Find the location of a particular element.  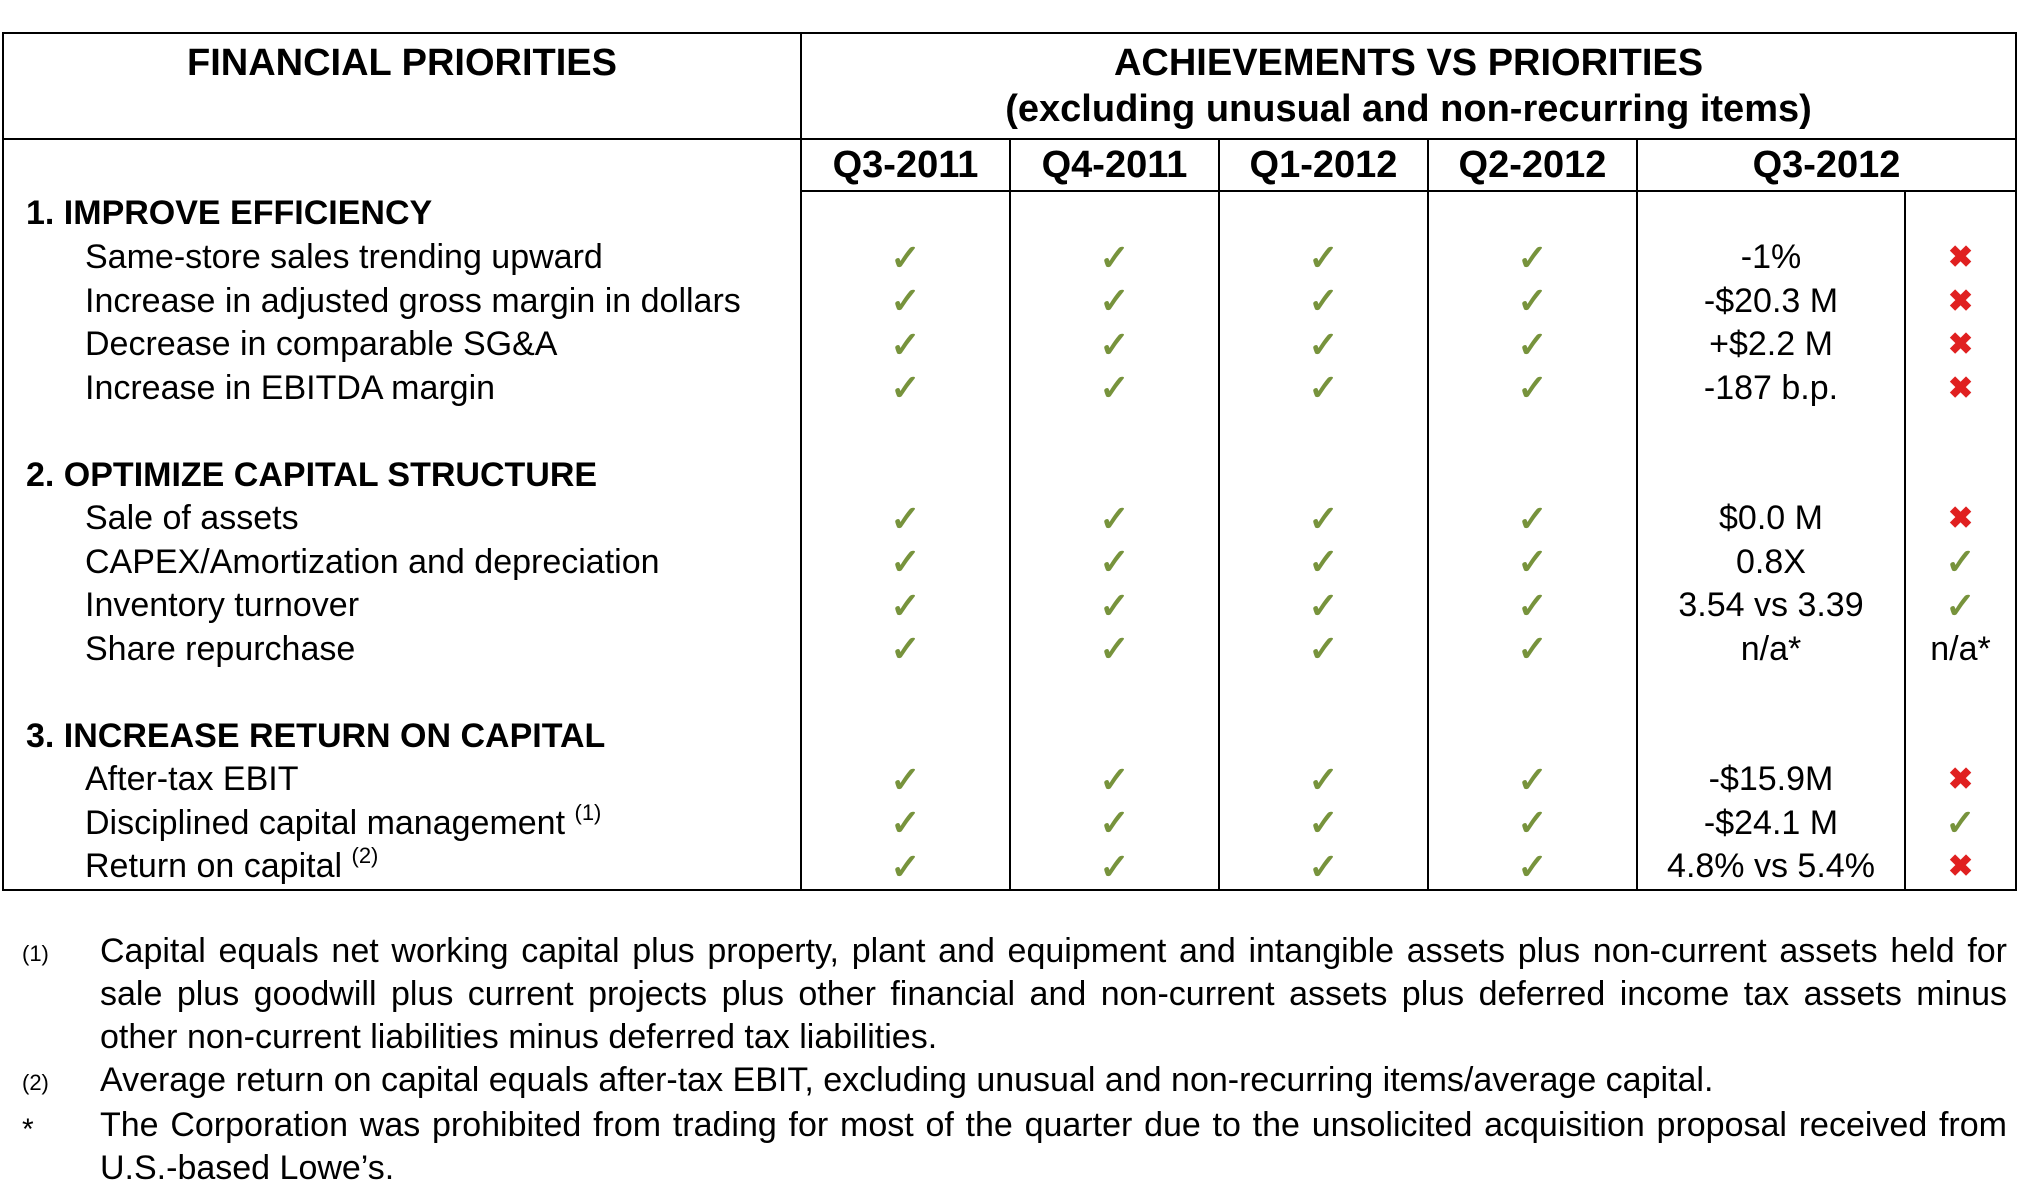

metric-label-cell: Sale of assets is located at coordinates (401, 519).